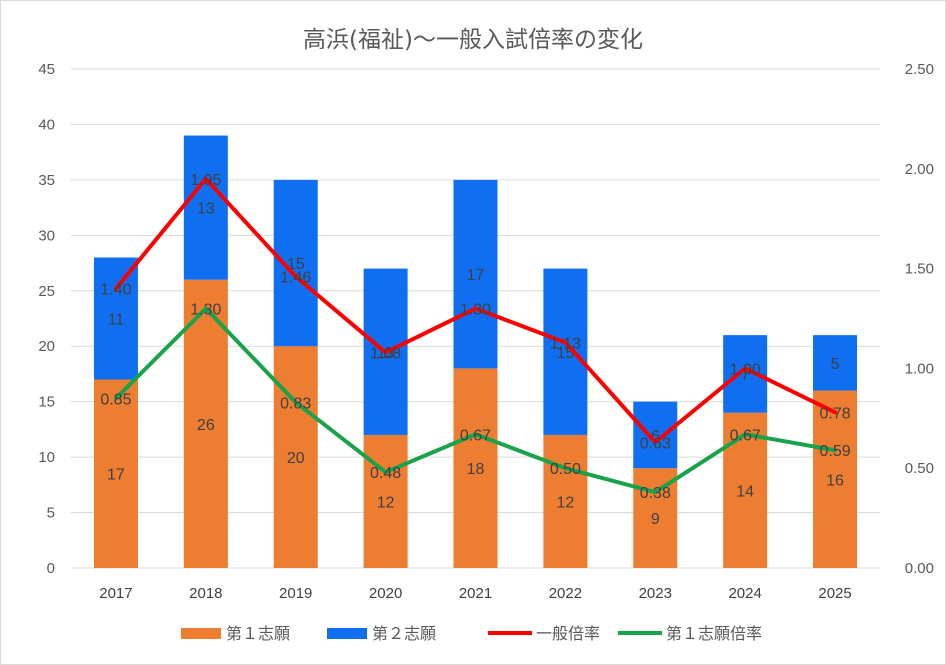  I want to click on line-data-label: 1.08, so click(385, 353).